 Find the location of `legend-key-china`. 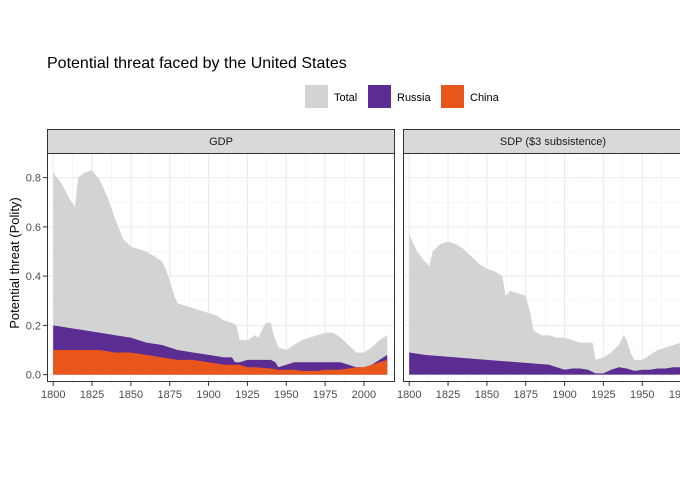

legend-key-china is located at coordinates (452, 96).